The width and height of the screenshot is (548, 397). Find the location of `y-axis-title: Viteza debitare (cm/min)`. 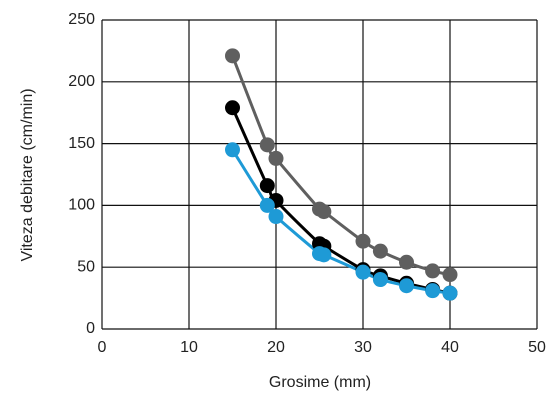

y-axis-title: Viteza debitare (cm/min) is located at coordinates (27, 174).